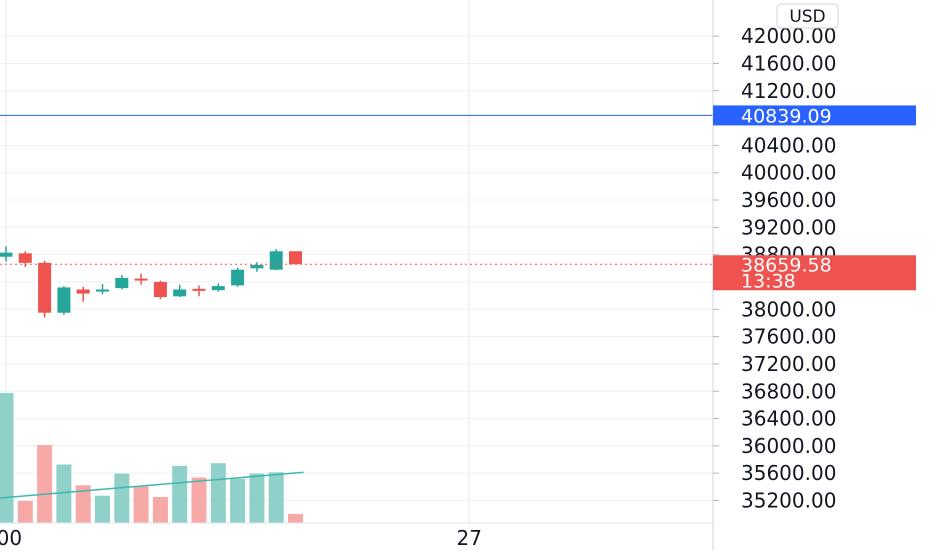  I want to click on price-tick-label: 40000.00, so click(788, 173).